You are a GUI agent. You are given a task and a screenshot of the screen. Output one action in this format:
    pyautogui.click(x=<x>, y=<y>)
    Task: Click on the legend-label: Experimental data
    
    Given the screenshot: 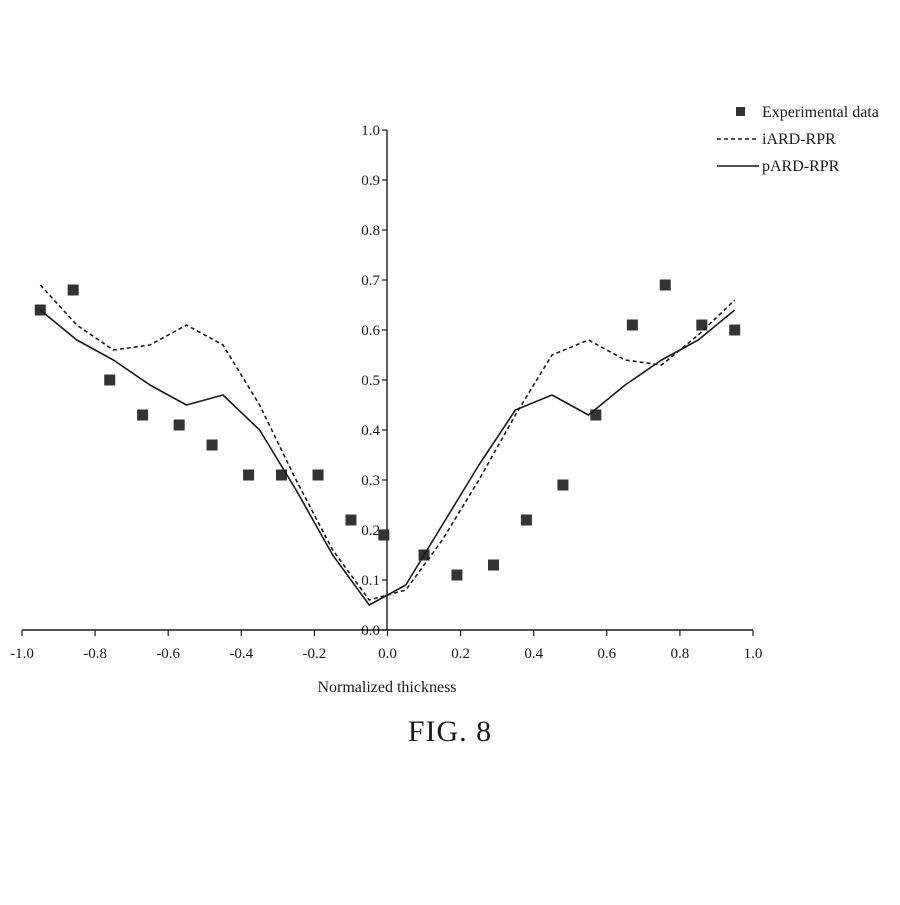 What is the action you would take?
    pyautogui.click(x=820, y=112)
    